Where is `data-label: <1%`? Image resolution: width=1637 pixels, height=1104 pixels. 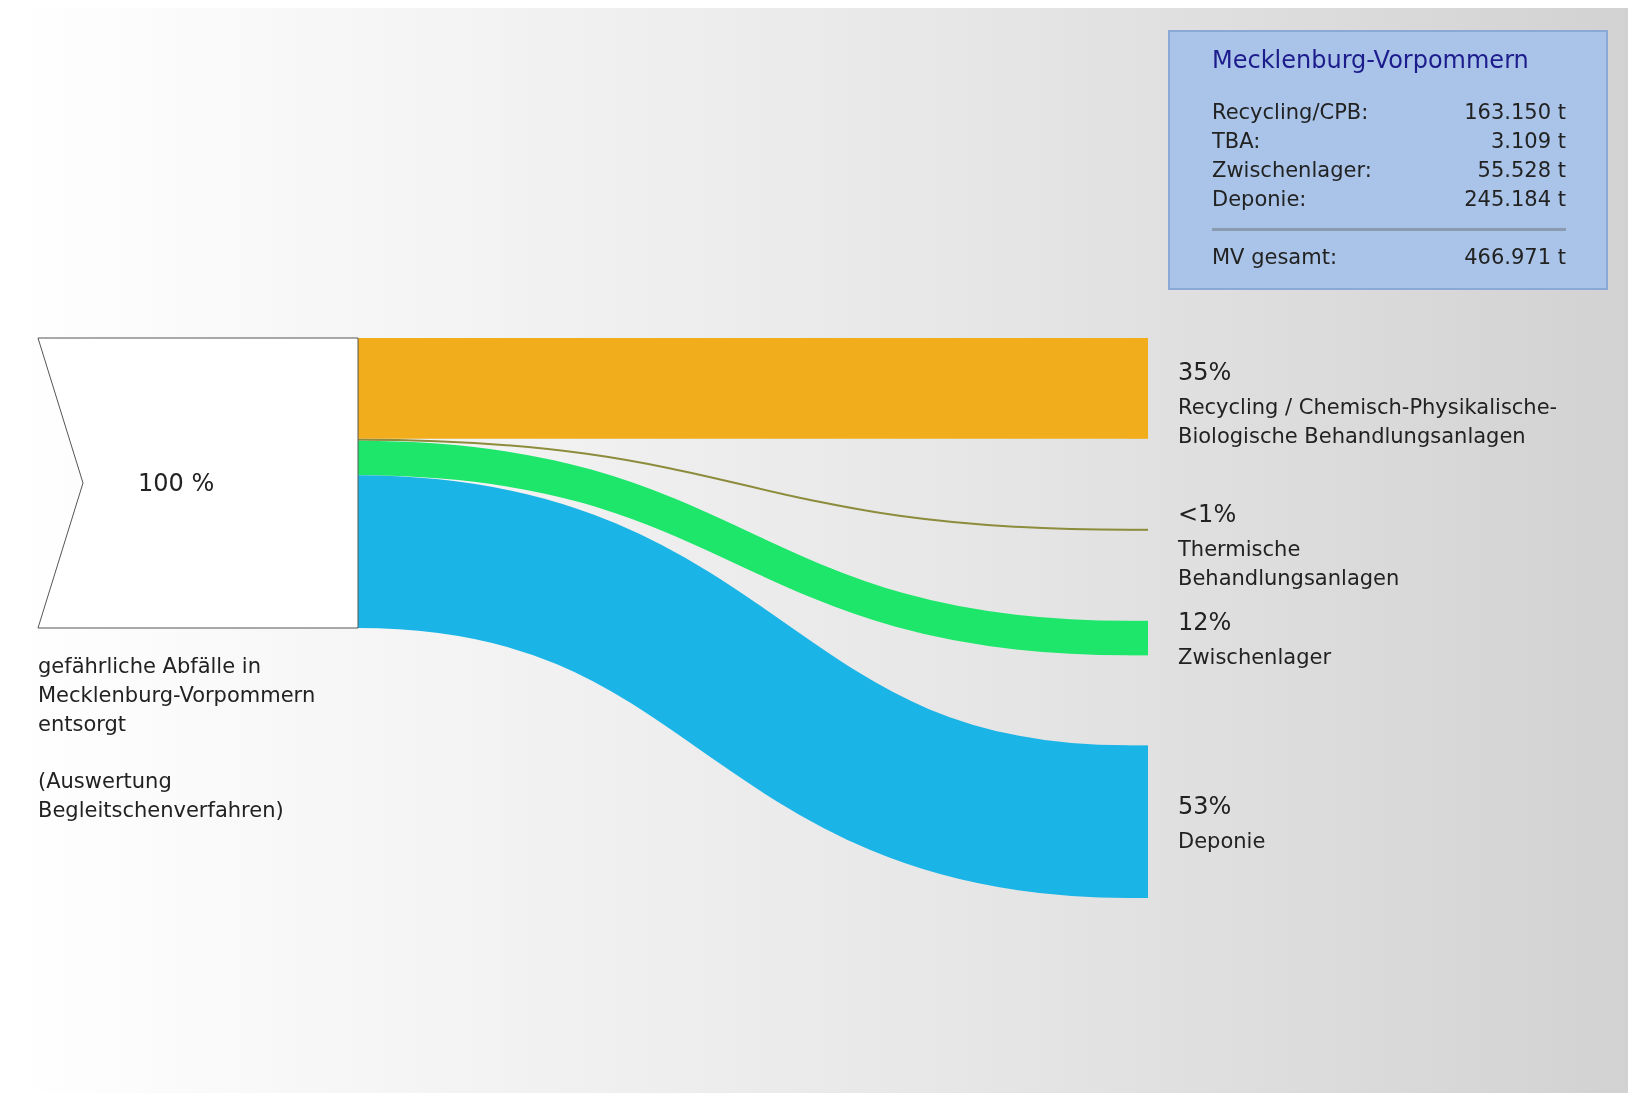
data-label: <1% is located at coordinates (1207, 513).